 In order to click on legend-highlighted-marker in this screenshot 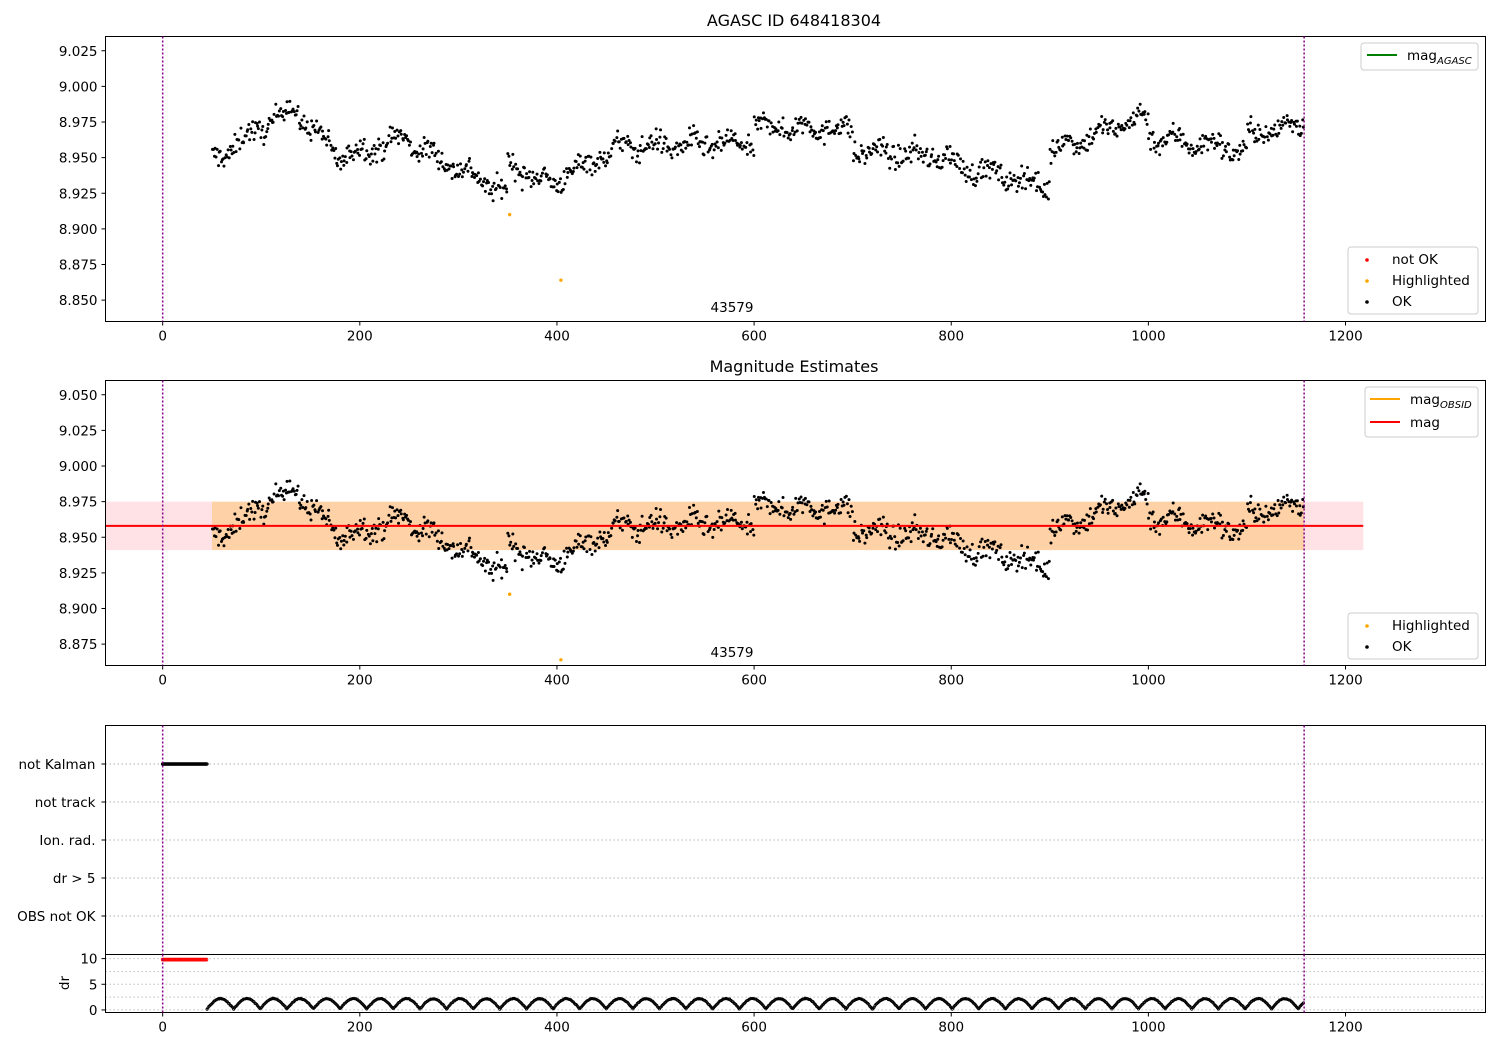, I will do `click(1367, 281)`.